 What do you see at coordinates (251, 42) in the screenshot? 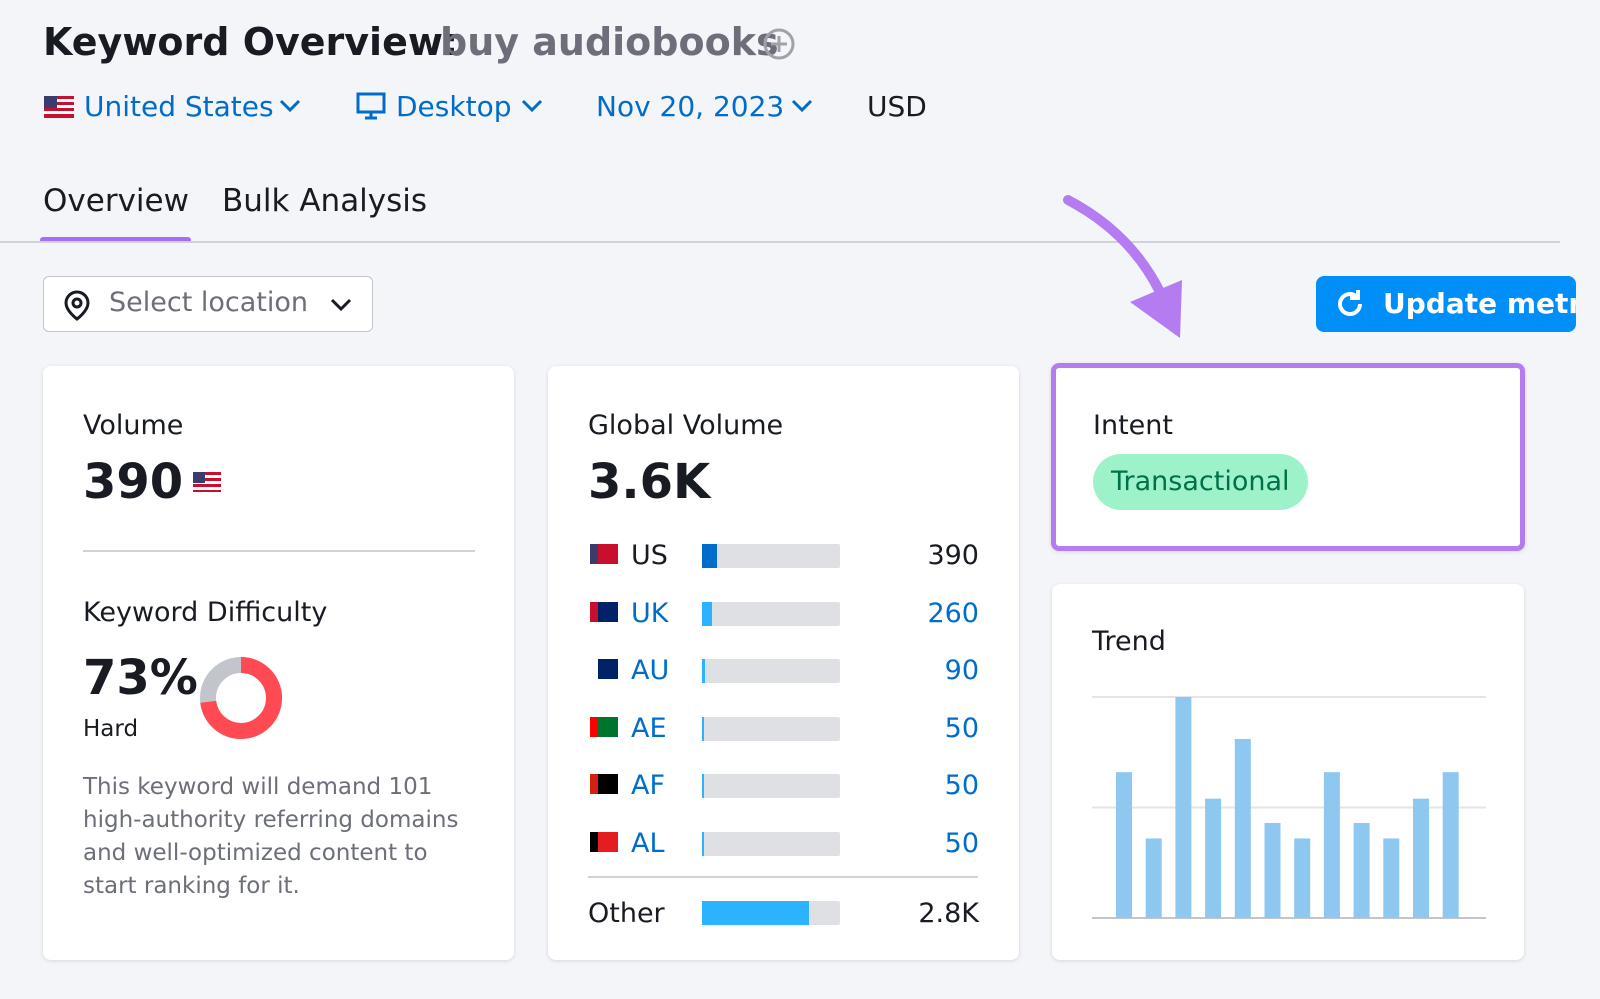
I see `page-title: Keyword Overview:` at bounding box center [251, 42].